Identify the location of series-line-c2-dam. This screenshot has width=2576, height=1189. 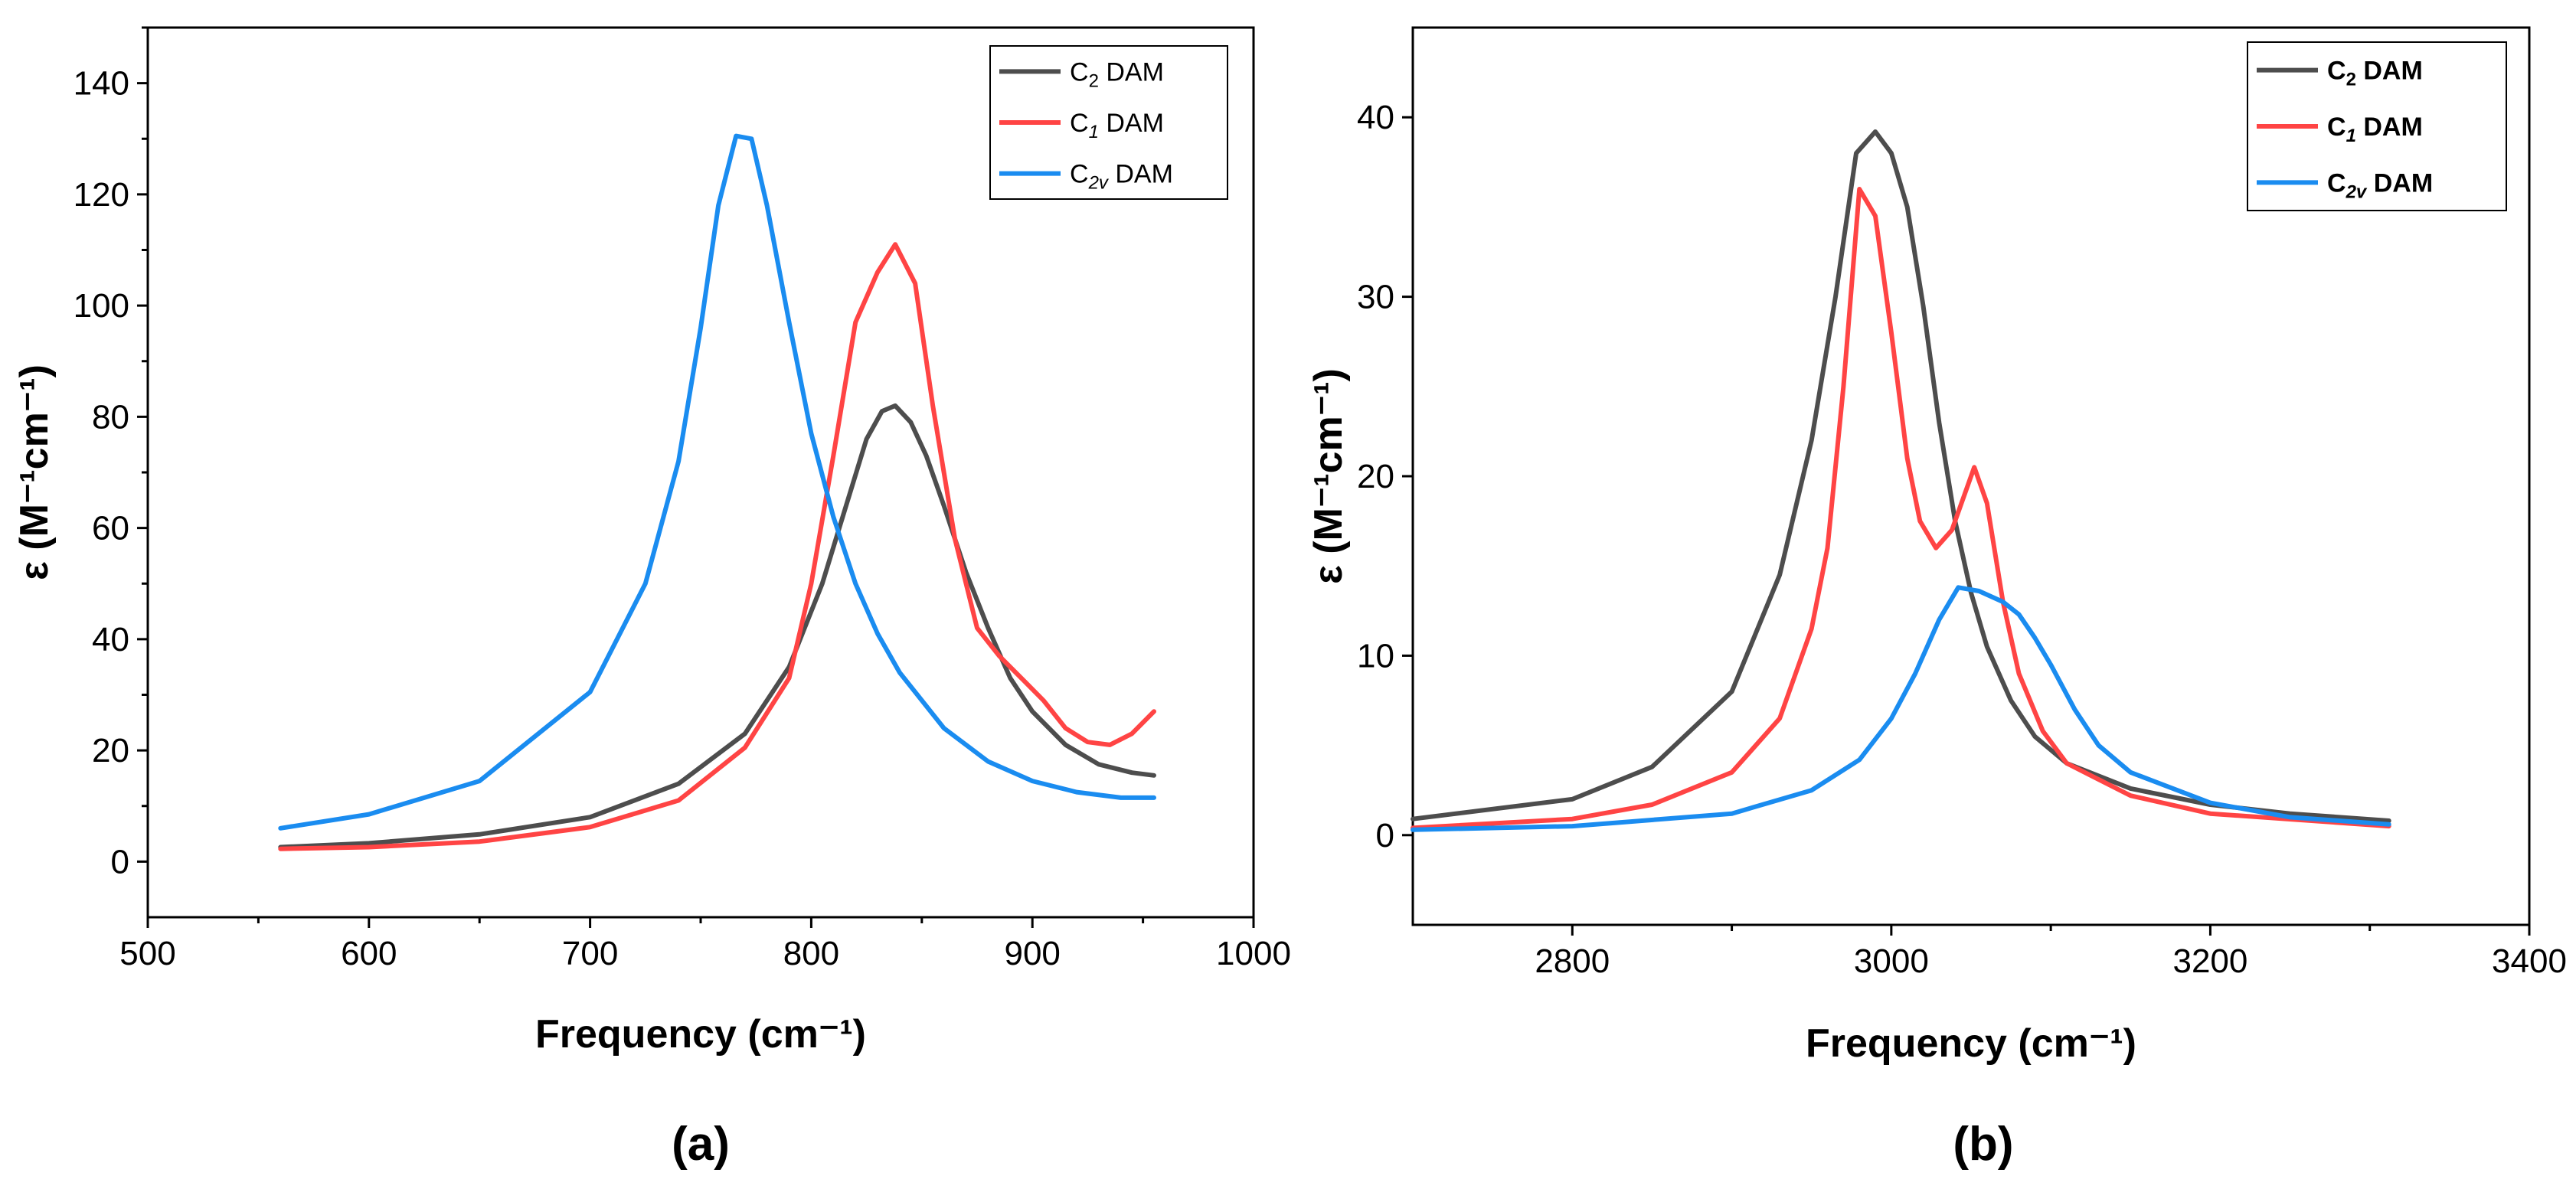
(717, 626).